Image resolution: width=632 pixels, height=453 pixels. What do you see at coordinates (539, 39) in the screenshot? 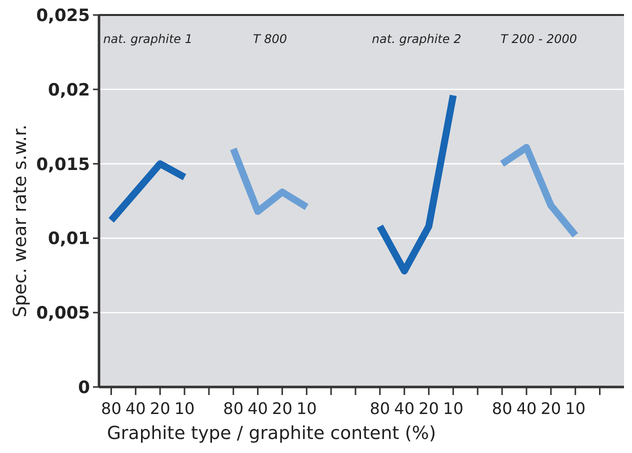
I see `annotation: T 200 - 2000` at bounding box center [539, 39].